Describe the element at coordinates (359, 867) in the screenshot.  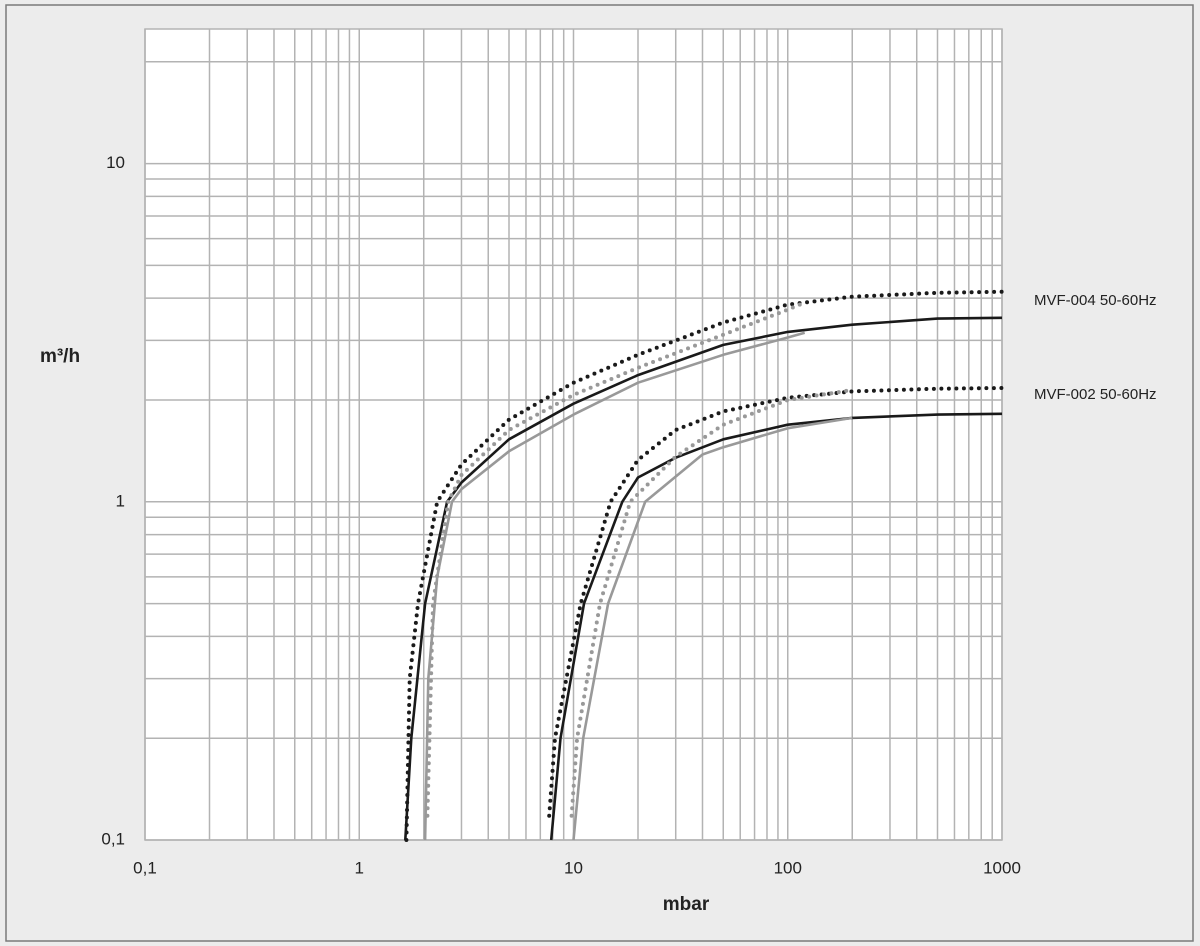
I see `x-tick-label: 1` at that location.